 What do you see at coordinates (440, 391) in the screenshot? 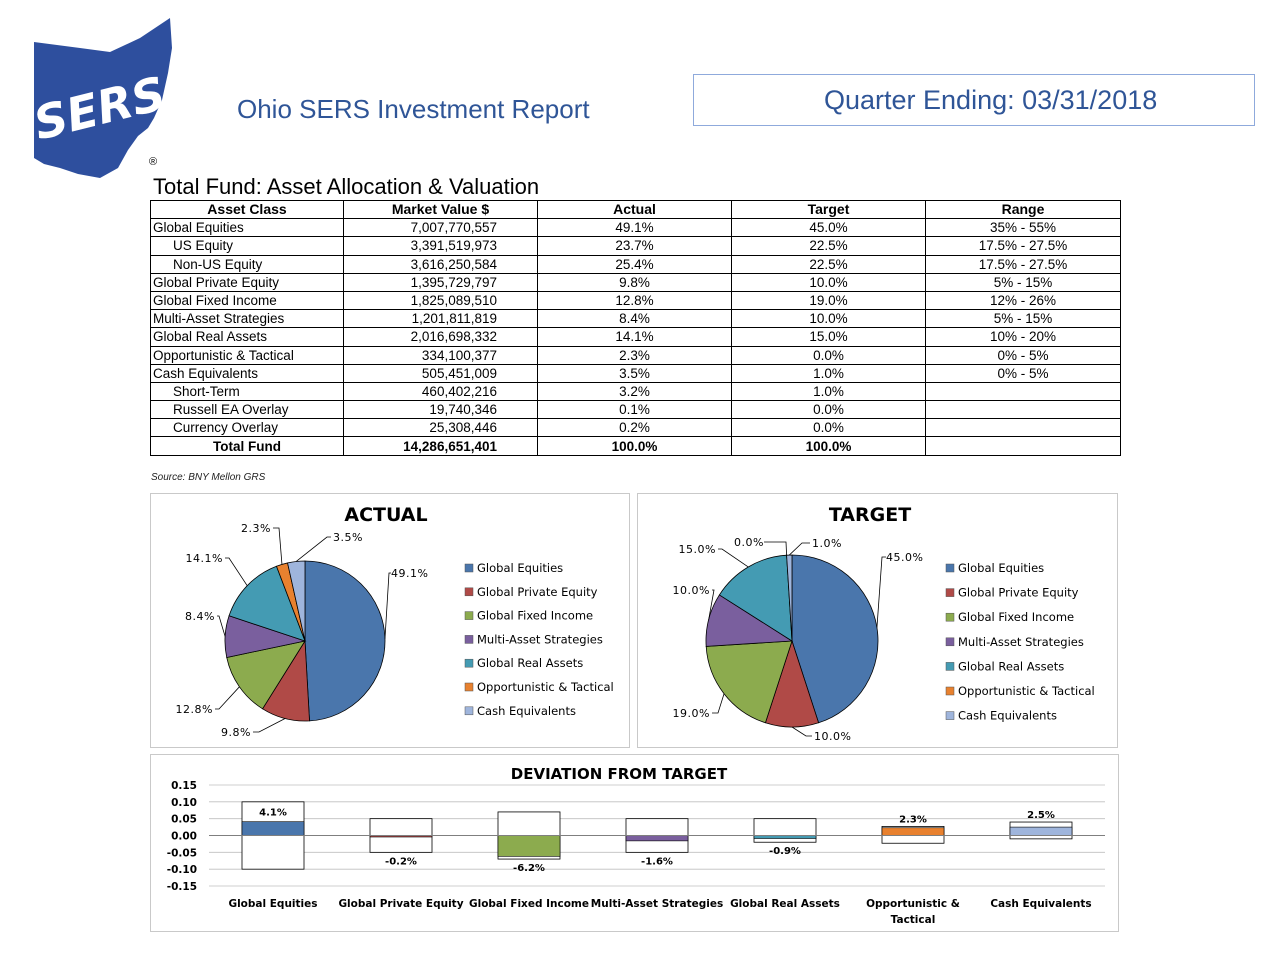
I see `market-value-cell: 460,402,216` at bounding box center [440, 391].